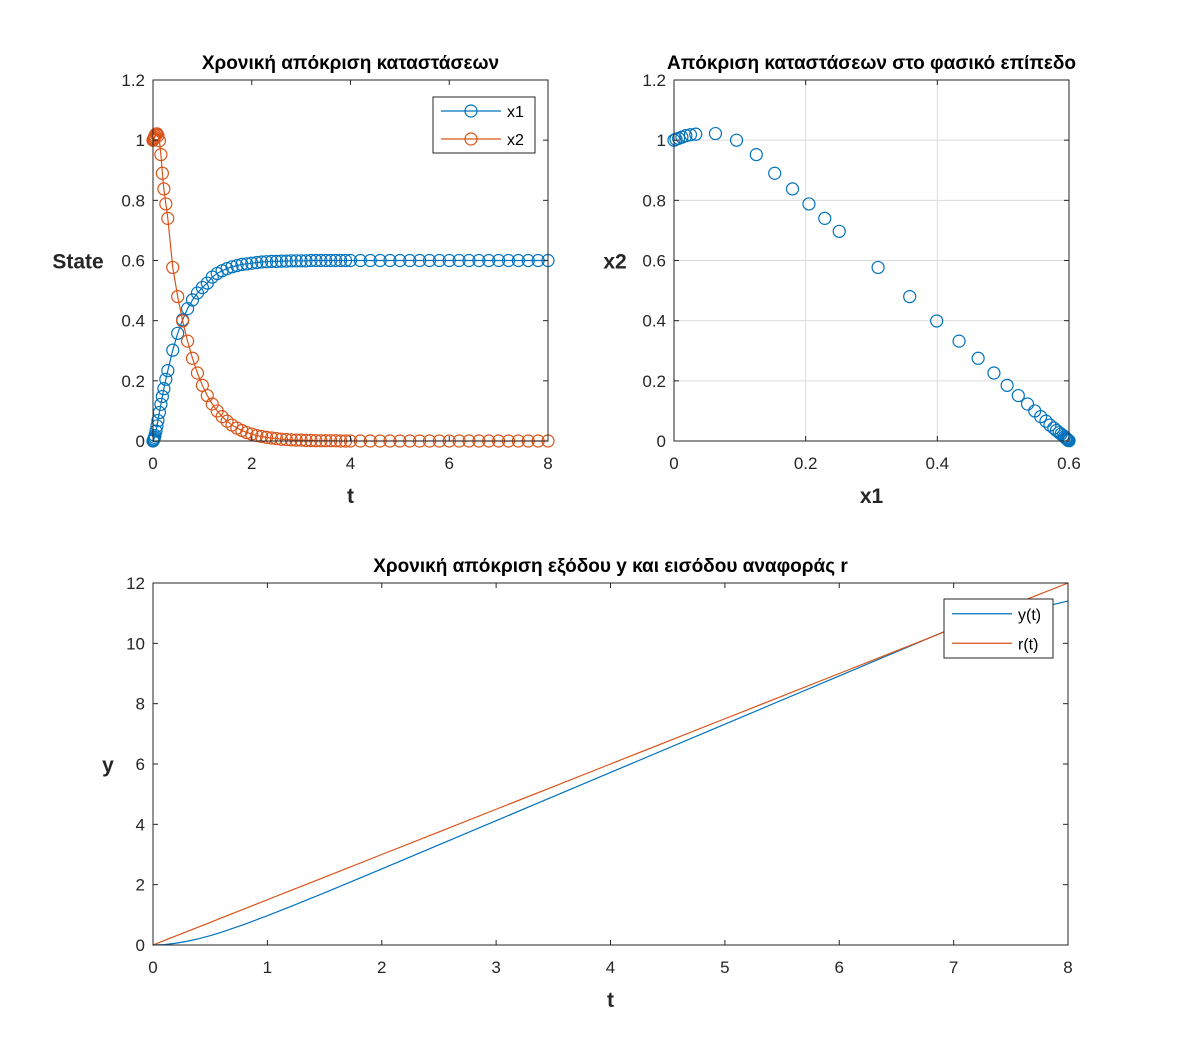 This screenshot has width=1181, height=1063. Describe the element at coordinates (140, 441) in the screenshot. I see `y-tick-label: 0` at that location.